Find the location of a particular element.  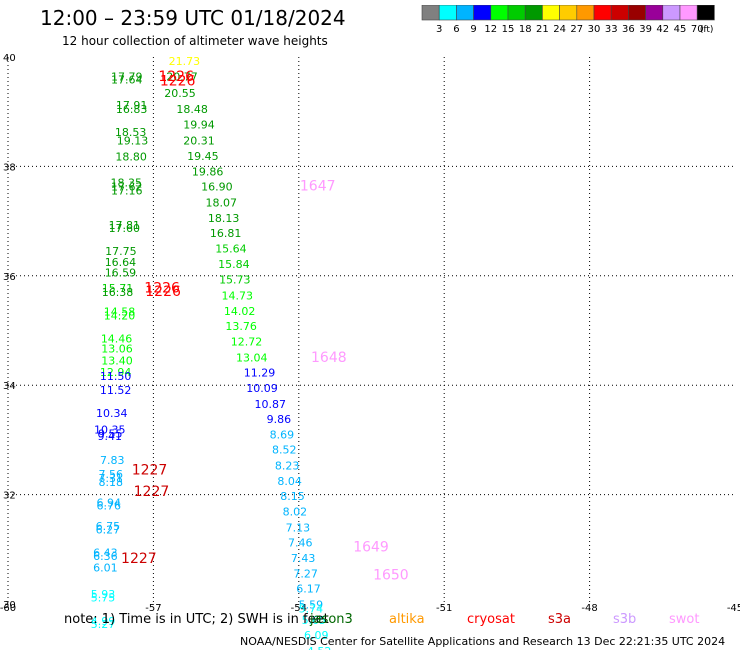

wave-height-label: 6.27 is located at coordinates (108, 530).